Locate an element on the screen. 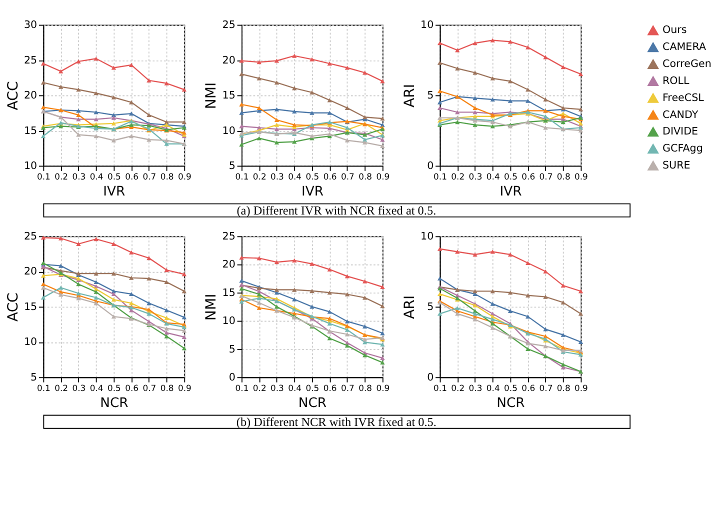 Image resolution: width=717 pixels, height=517 pixels. legend-label: CANDY is located at coordinates (680, 114).